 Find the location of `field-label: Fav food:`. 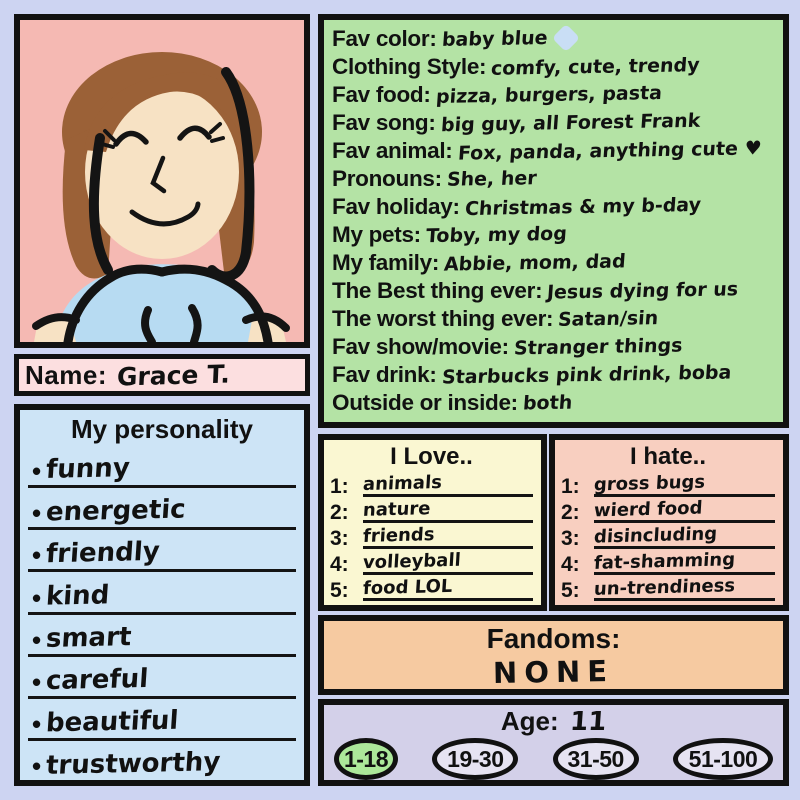

field-label: Fav food: is located at coordinates (381, 94).